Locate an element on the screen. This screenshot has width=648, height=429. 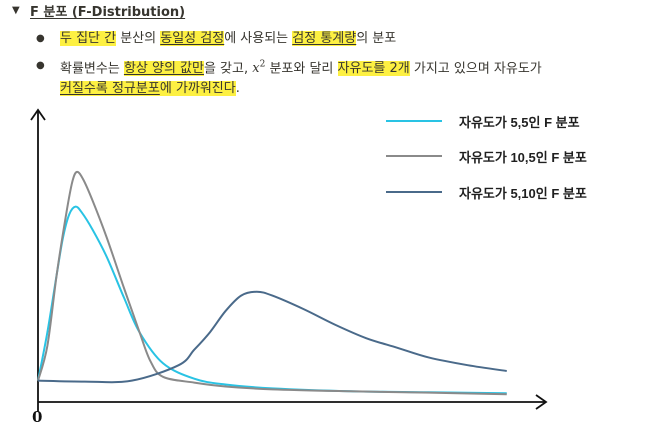
toggle-block: ▼ F 분포 (F-Distribution) is located at coordinates (99, 10).